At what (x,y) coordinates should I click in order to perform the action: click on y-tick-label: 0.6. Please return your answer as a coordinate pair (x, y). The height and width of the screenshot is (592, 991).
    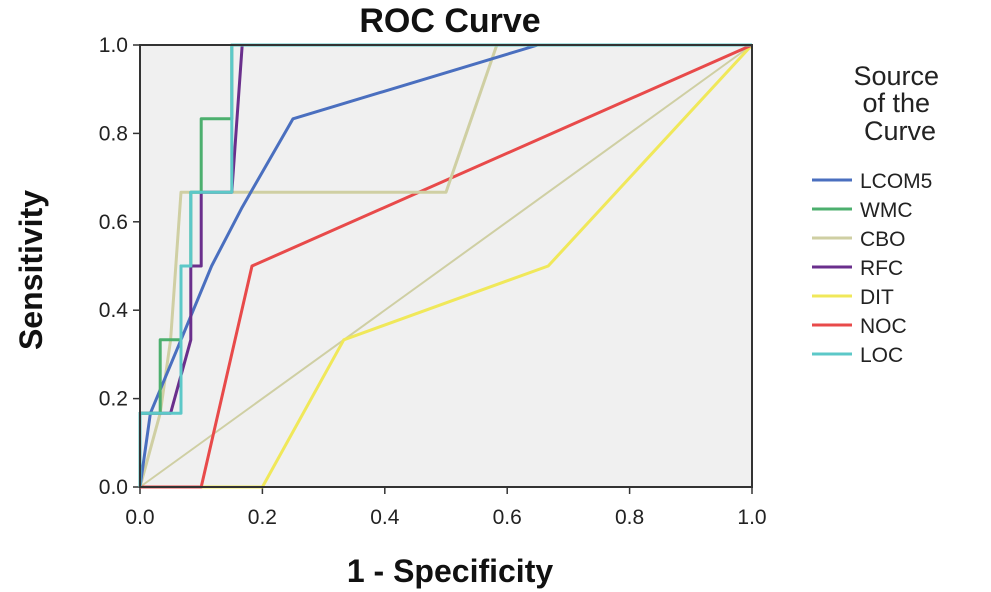
    Looking at the image, I should click on (113, 222).